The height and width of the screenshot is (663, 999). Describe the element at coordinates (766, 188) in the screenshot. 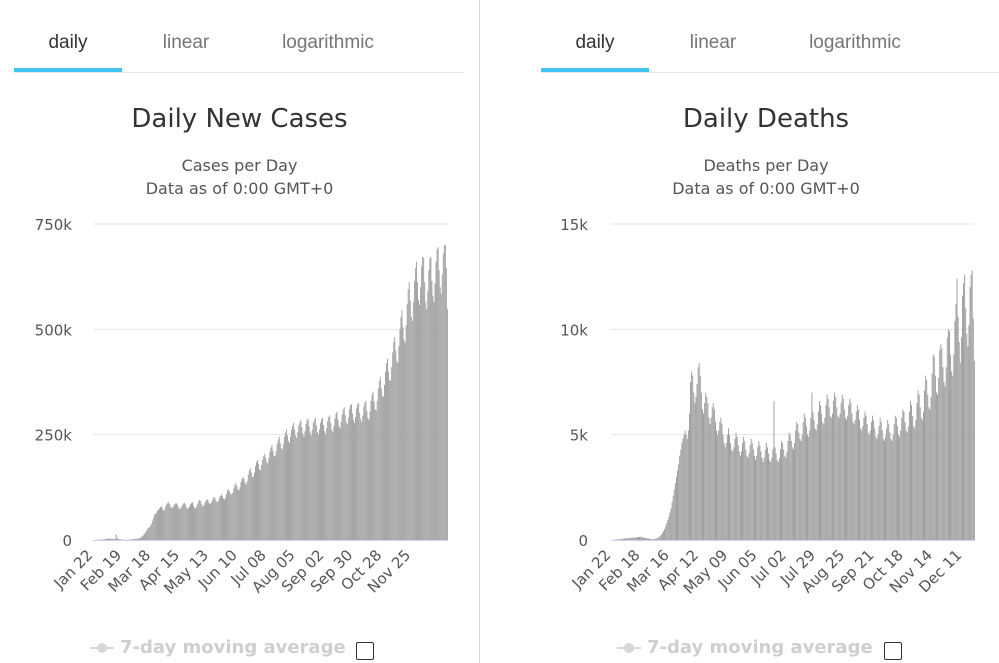

I see `chart-data-date: Data as of 0:00 GMT+0` at that location.